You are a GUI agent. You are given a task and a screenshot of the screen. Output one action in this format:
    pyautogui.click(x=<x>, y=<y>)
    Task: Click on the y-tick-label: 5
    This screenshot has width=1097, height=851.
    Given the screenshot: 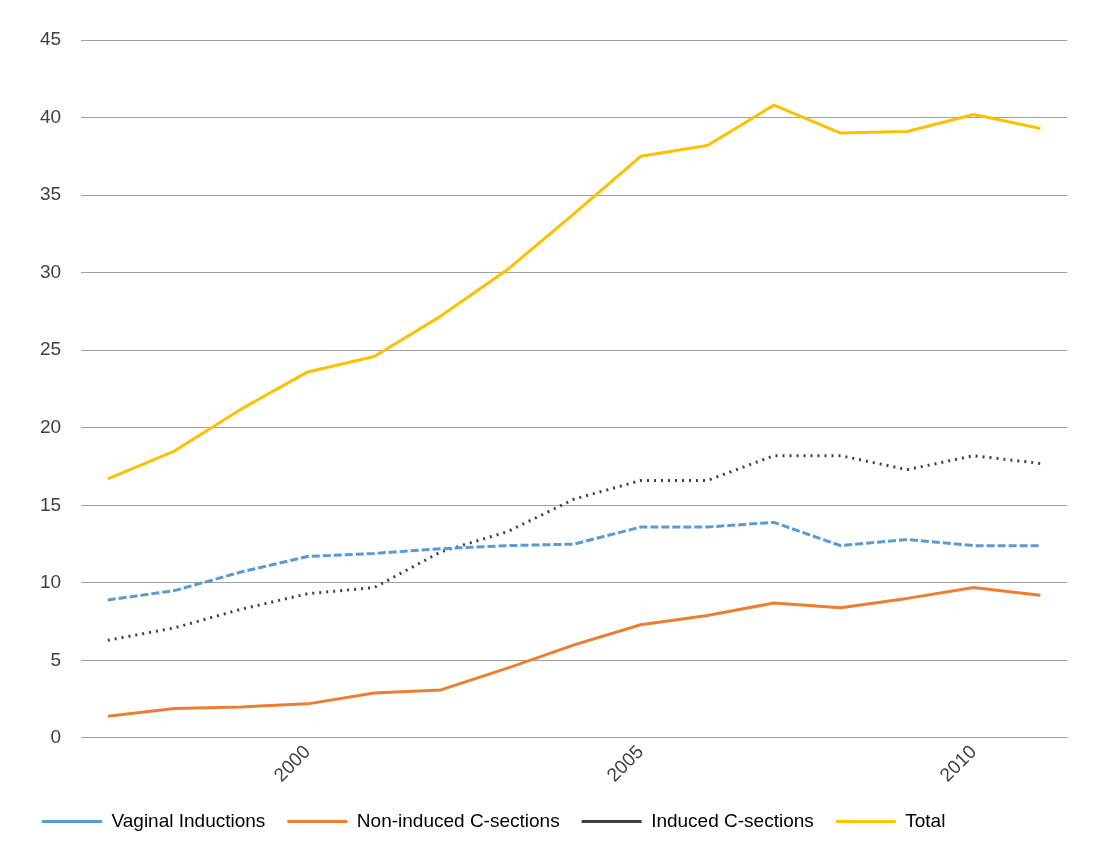 What is the action you would take?
    pyautogui.click(x=56, y=659)
    